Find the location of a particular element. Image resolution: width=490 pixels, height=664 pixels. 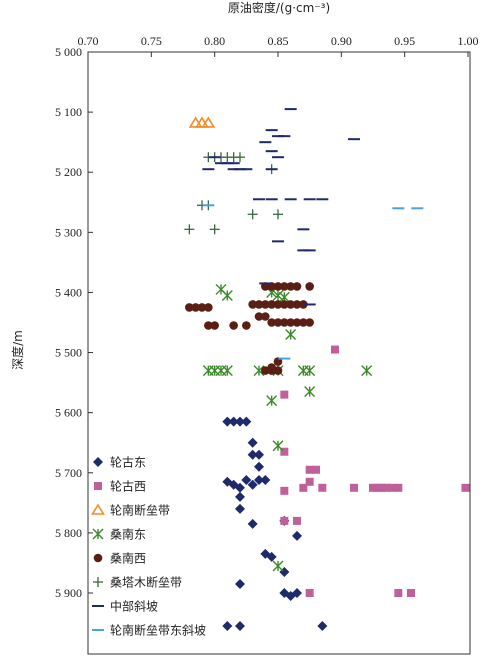

x-axis-title: 原油密度/(g·cm⁻³) is located at coordinates (279, 7).